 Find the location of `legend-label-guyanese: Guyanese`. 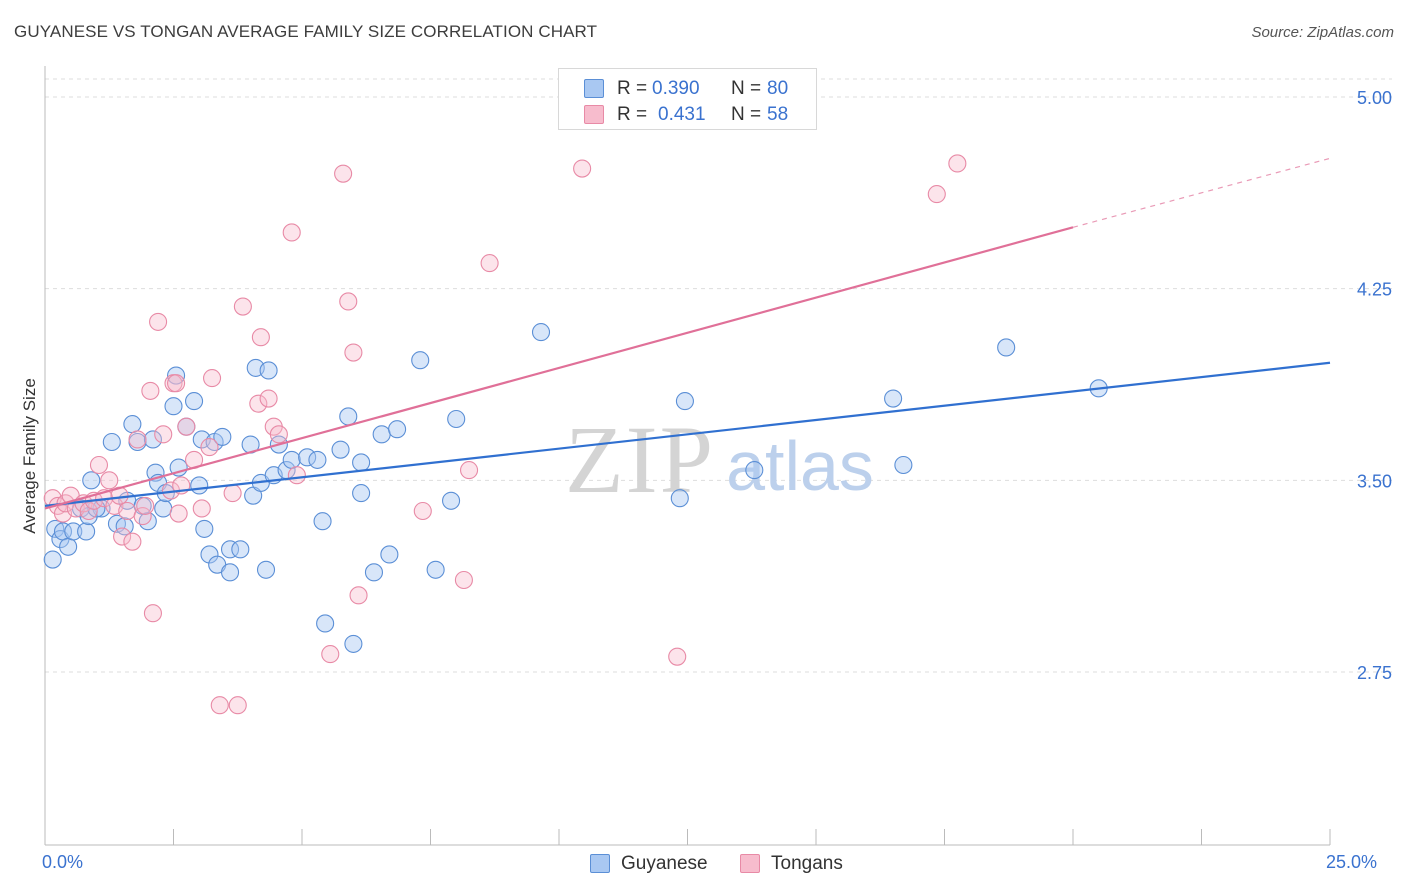

legend-label-guyanese: Guyanese is located at coordinates (664, 863).